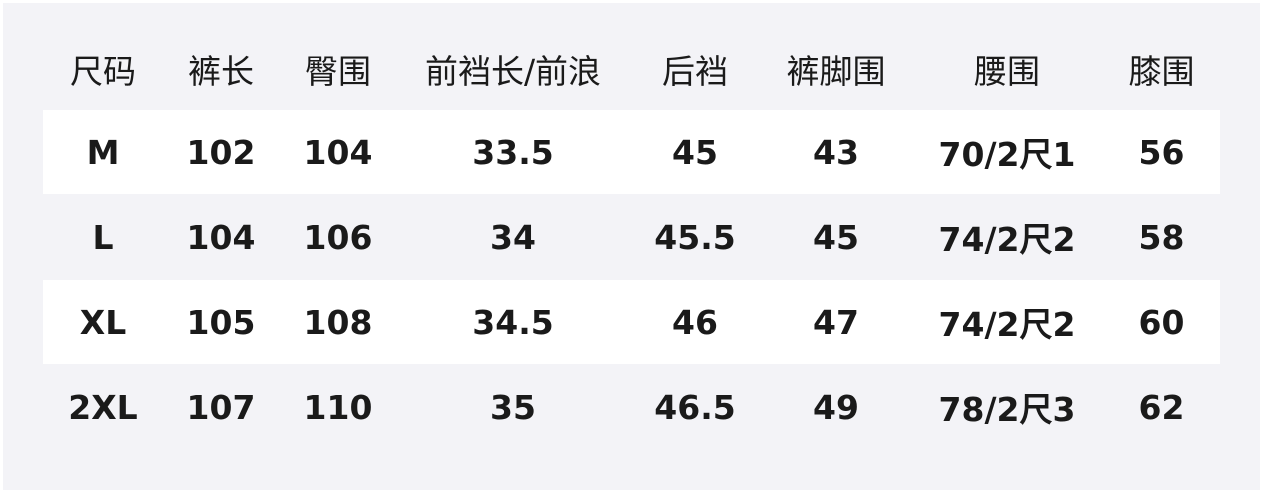 The image size is (1263, 493). Describe the element at coordinates (103, 322) in the screenshot. I see `table-cell: XL` at that location.